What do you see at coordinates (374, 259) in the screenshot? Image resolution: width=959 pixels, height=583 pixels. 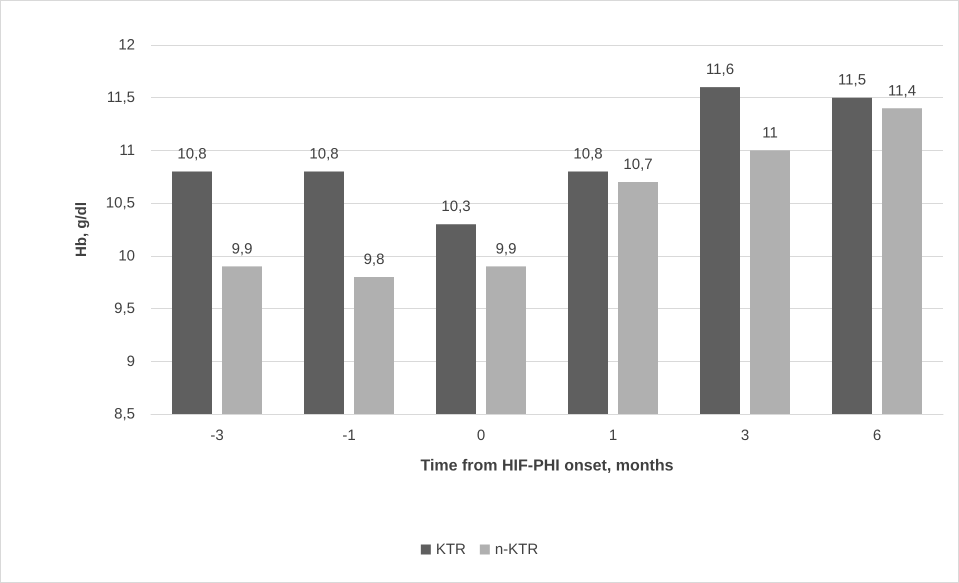 I see `data-label: 9,8` at bounding box center [374, 259].